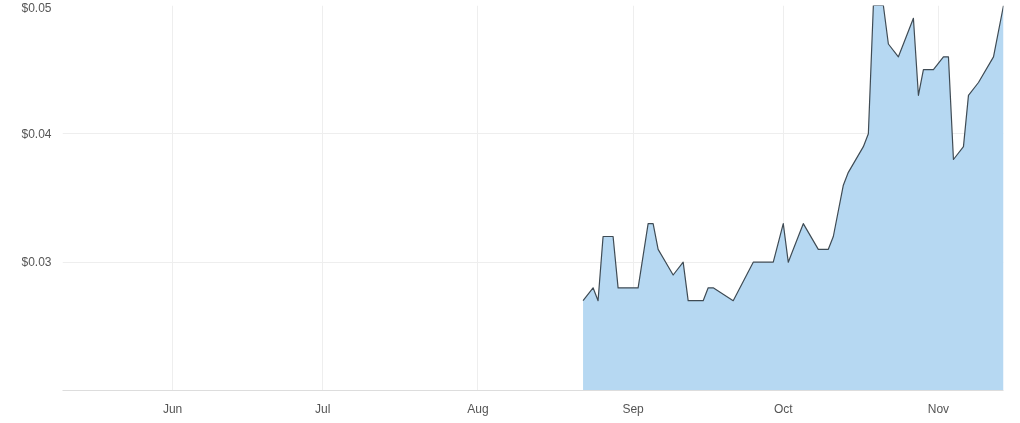 This screenshot has width=1020, height=423. Describe the element at coordinates (36, 262) in the screenshot. I see `y-tick-label: $0.03` at that location.